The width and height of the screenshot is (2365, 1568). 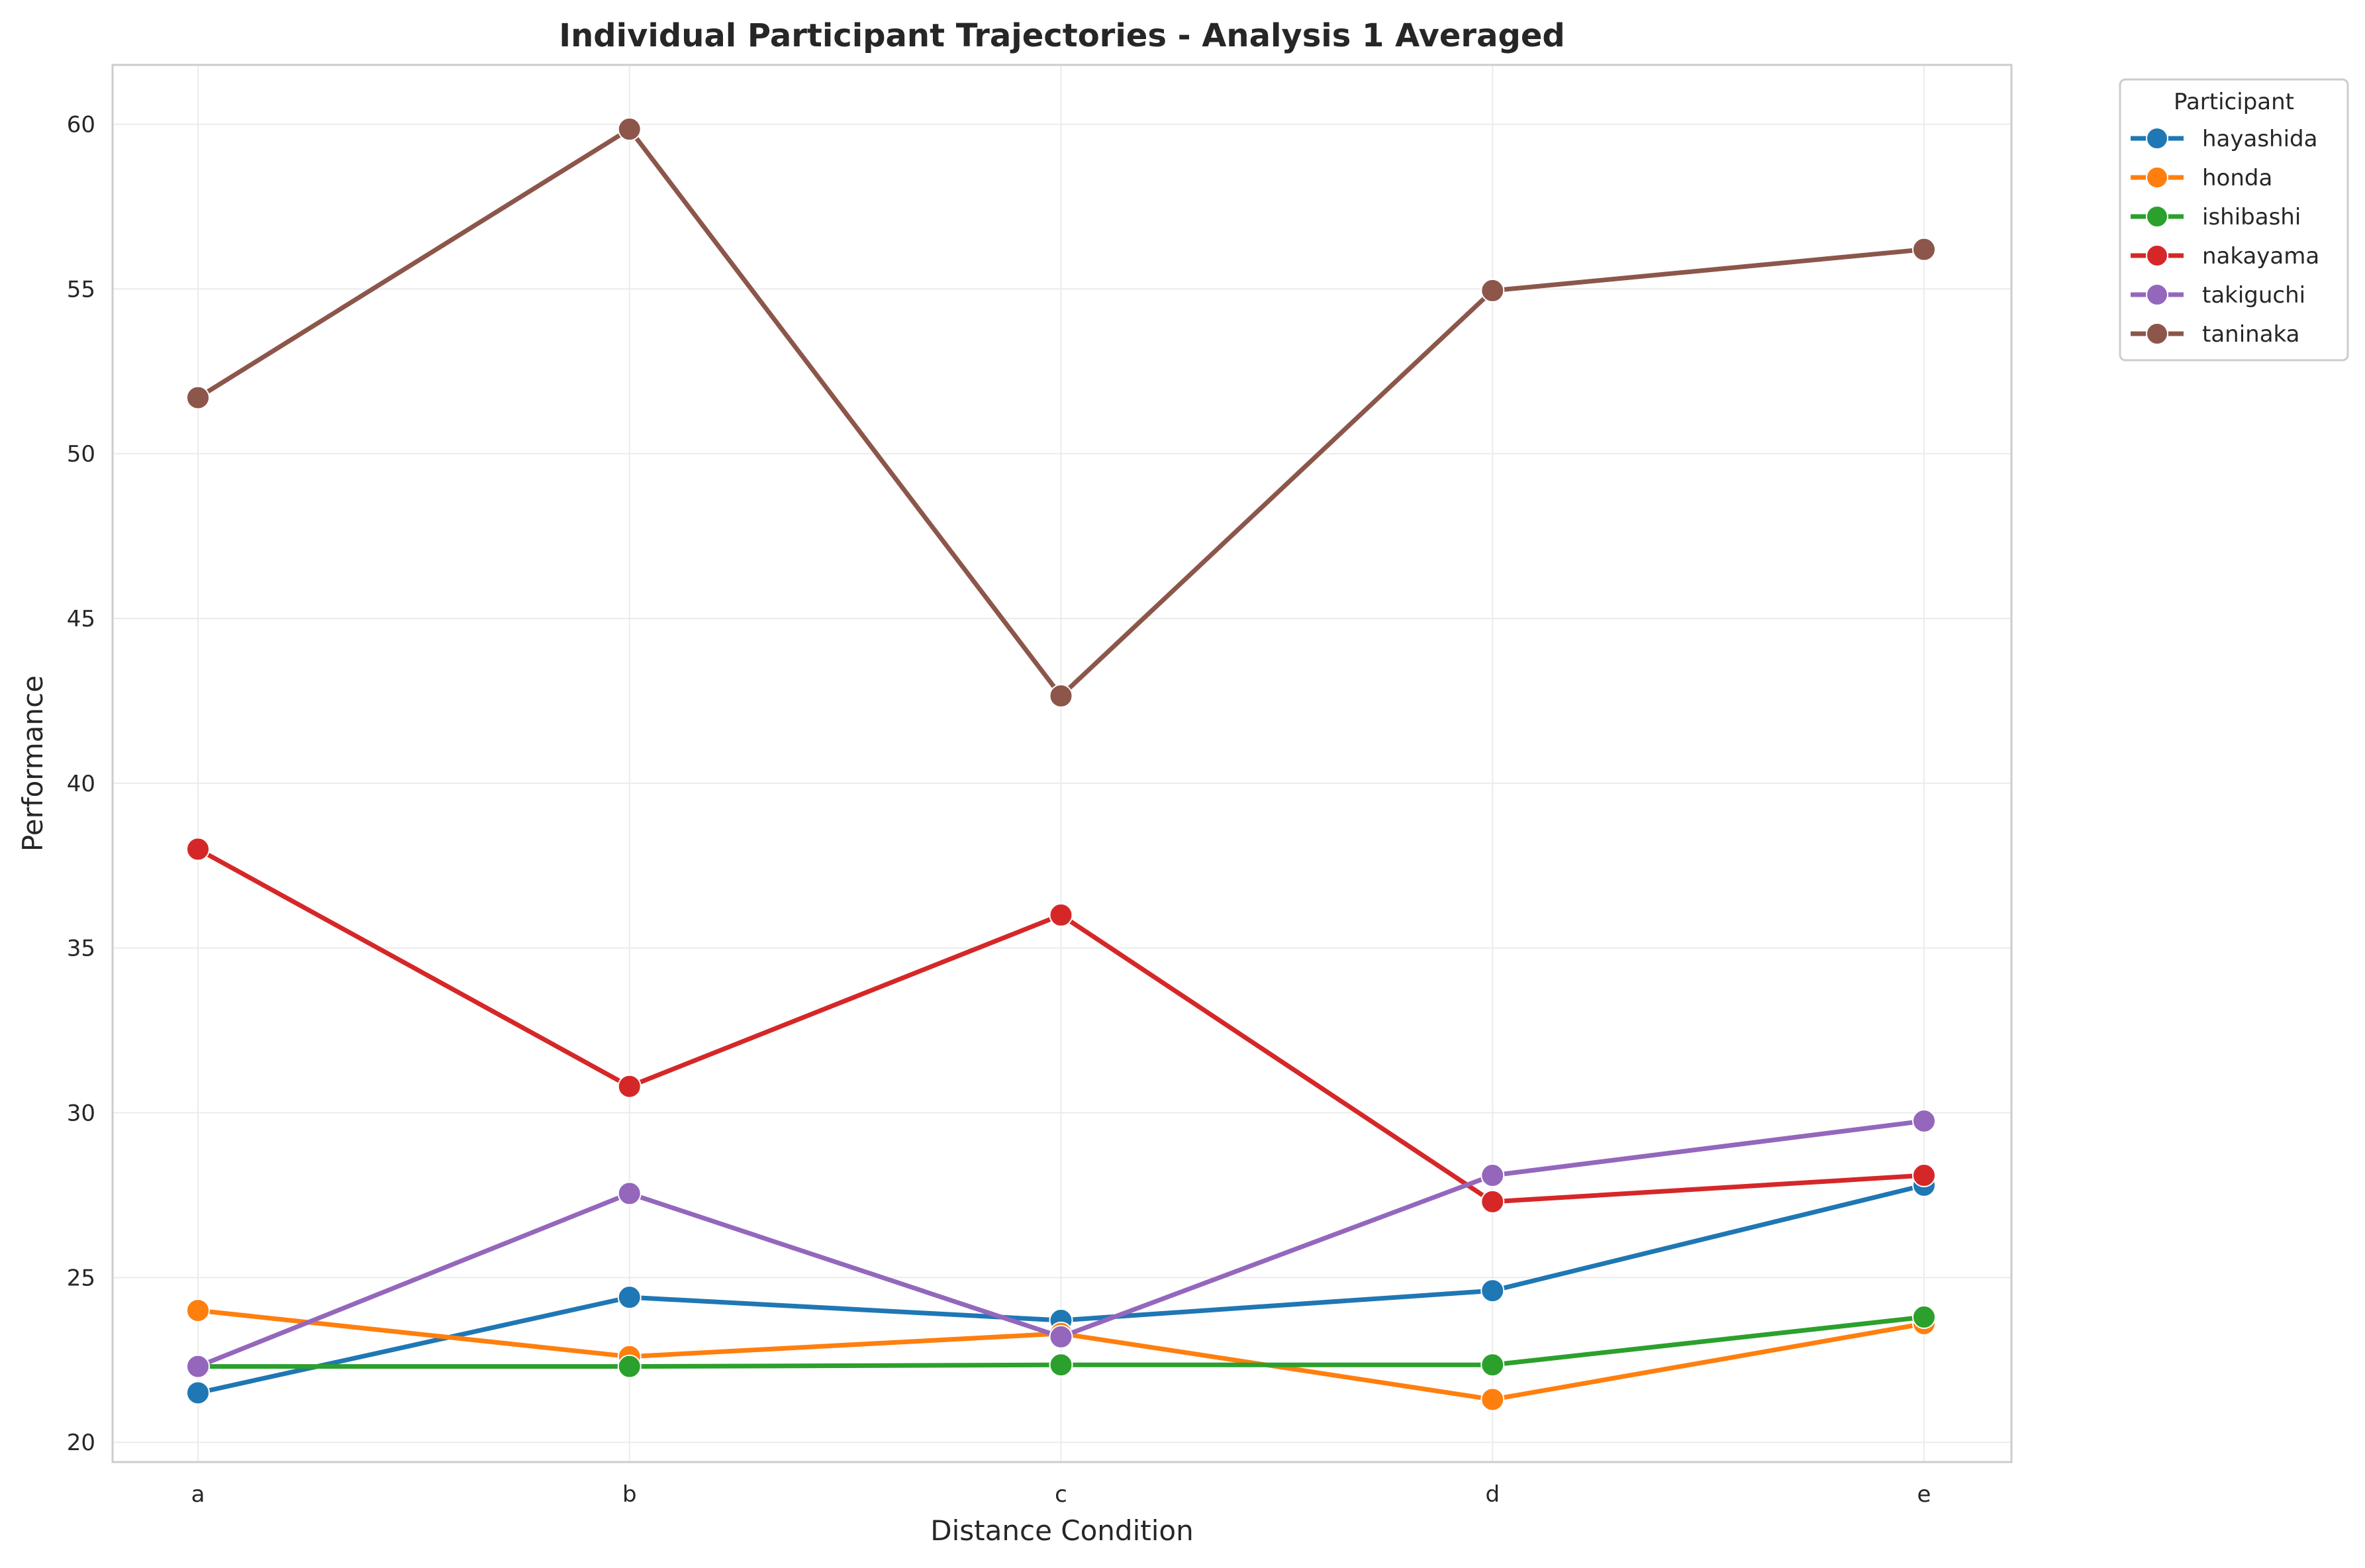 I want to click on x-tick-label: d, so click(x=1493, y=1494).